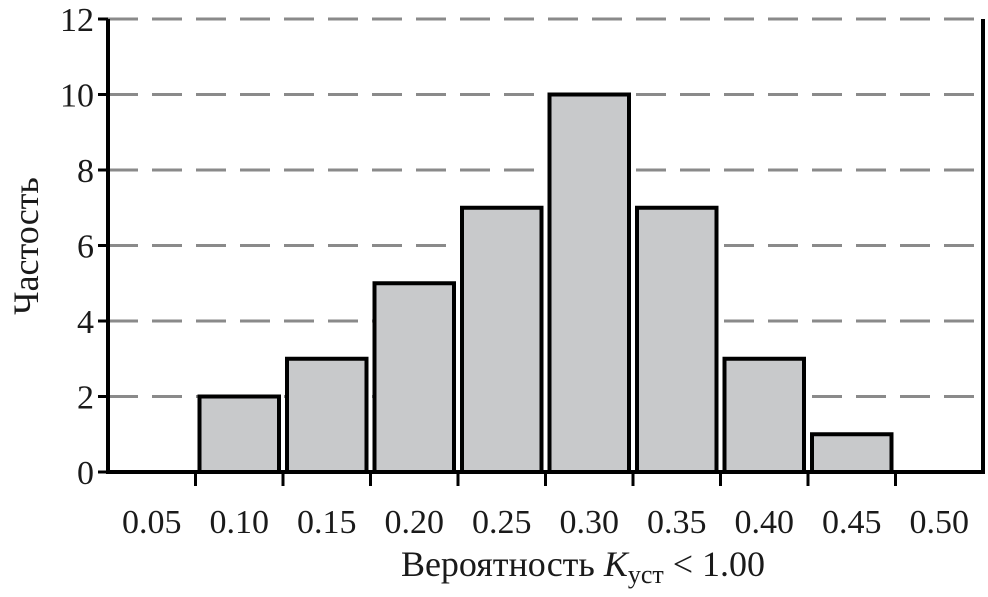 The image size is (988, 597). What do you see at coordinates (765, 522) in the screenshot?
I see `x-tick-label-7: 0.40` at bounding box center [765, 522].